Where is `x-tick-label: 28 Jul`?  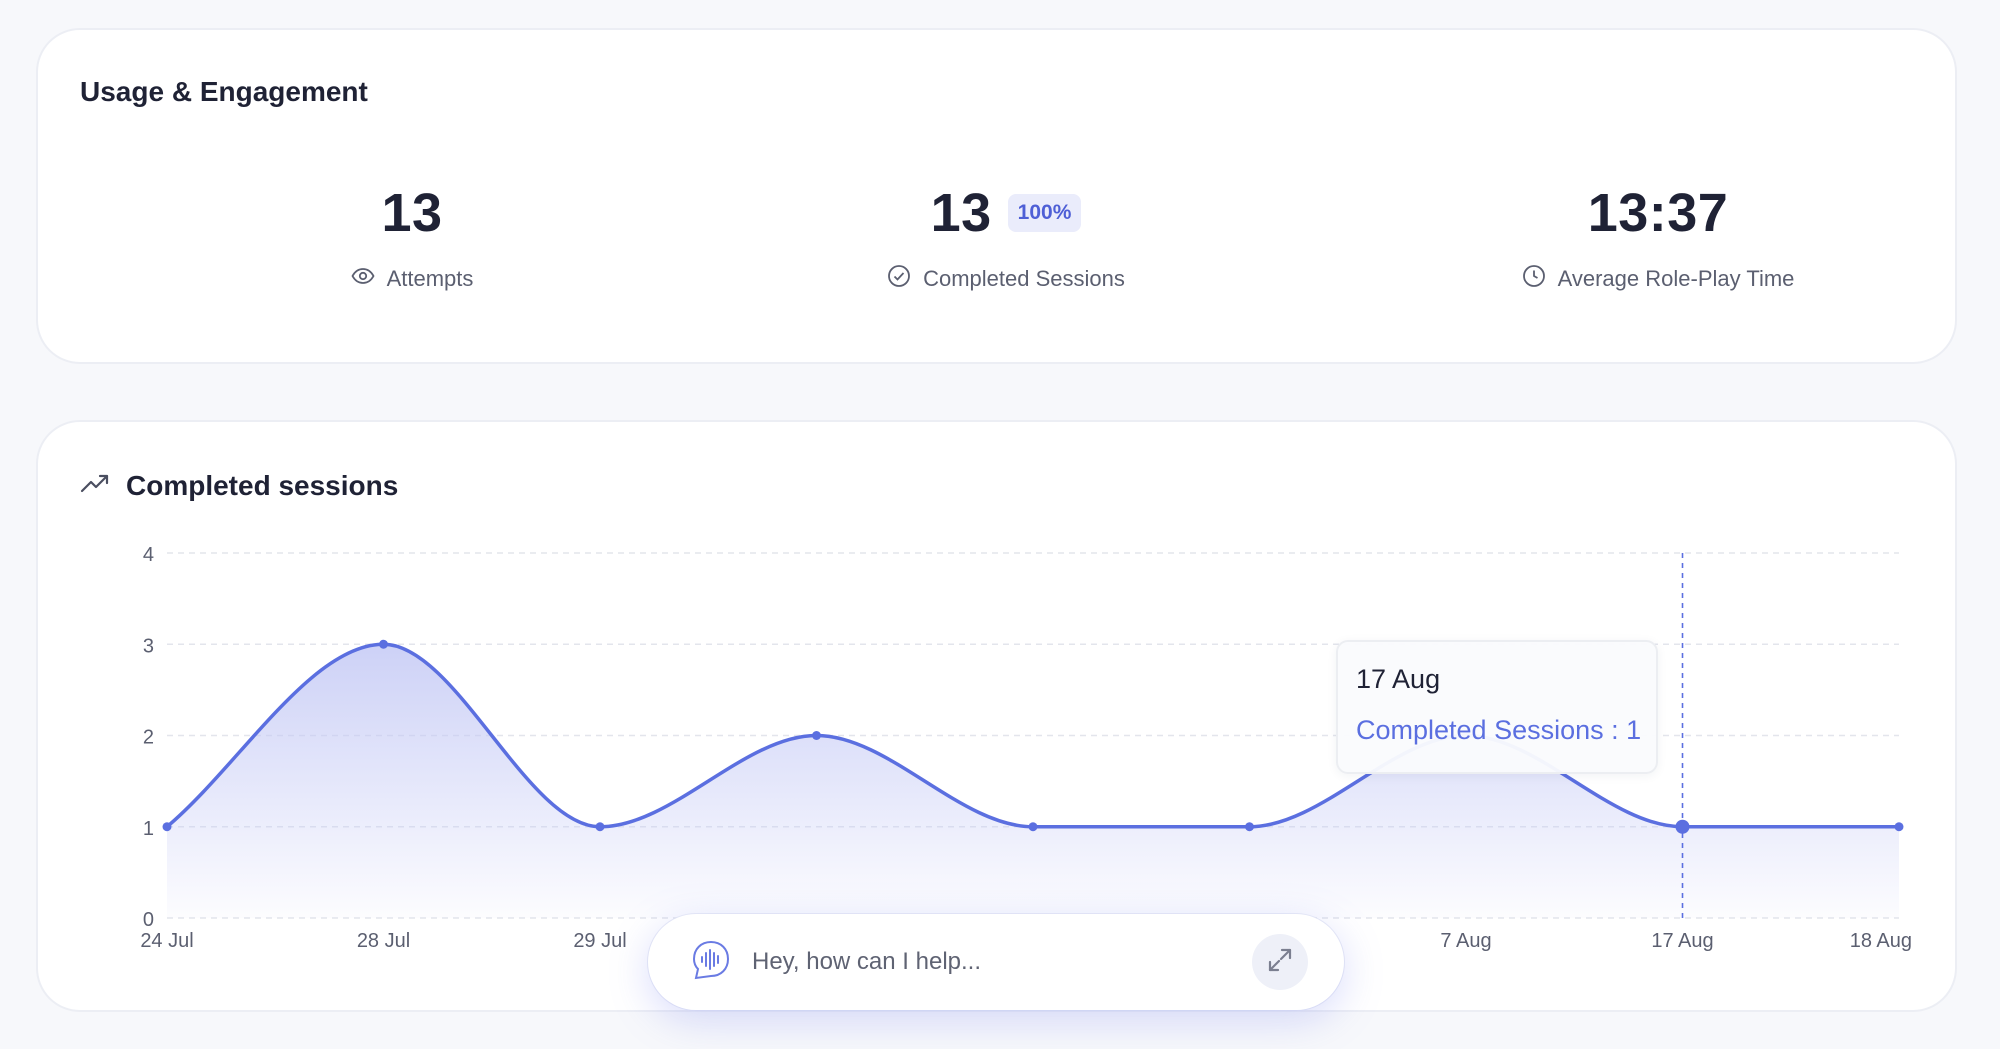
x-tick-label: 28 Jul is located at coordinates (383, 941).